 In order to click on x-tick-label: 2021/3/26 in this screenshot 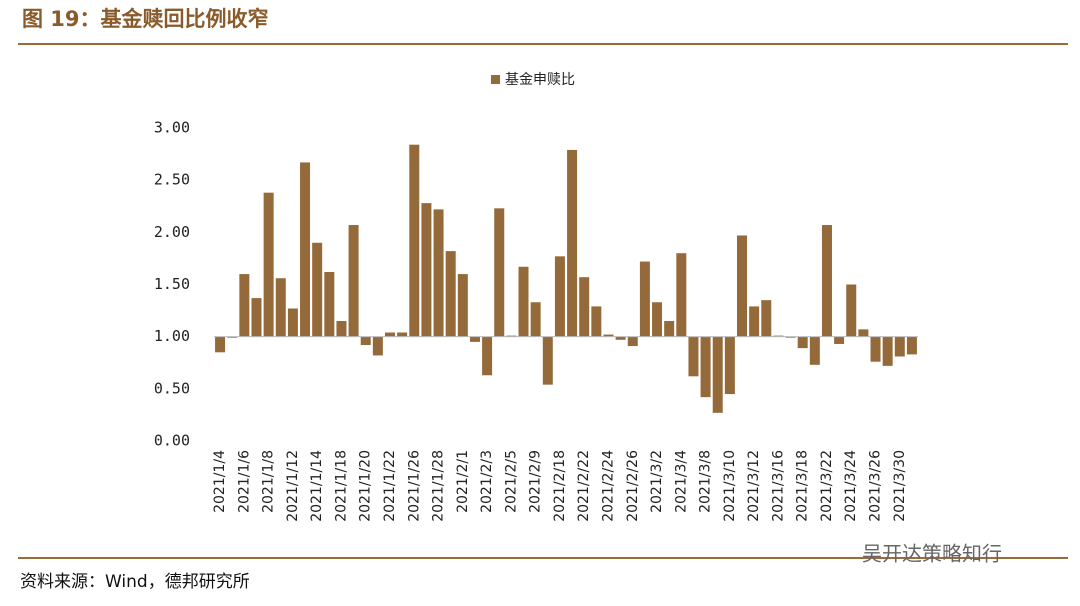, I will do `click(876, 486)`.